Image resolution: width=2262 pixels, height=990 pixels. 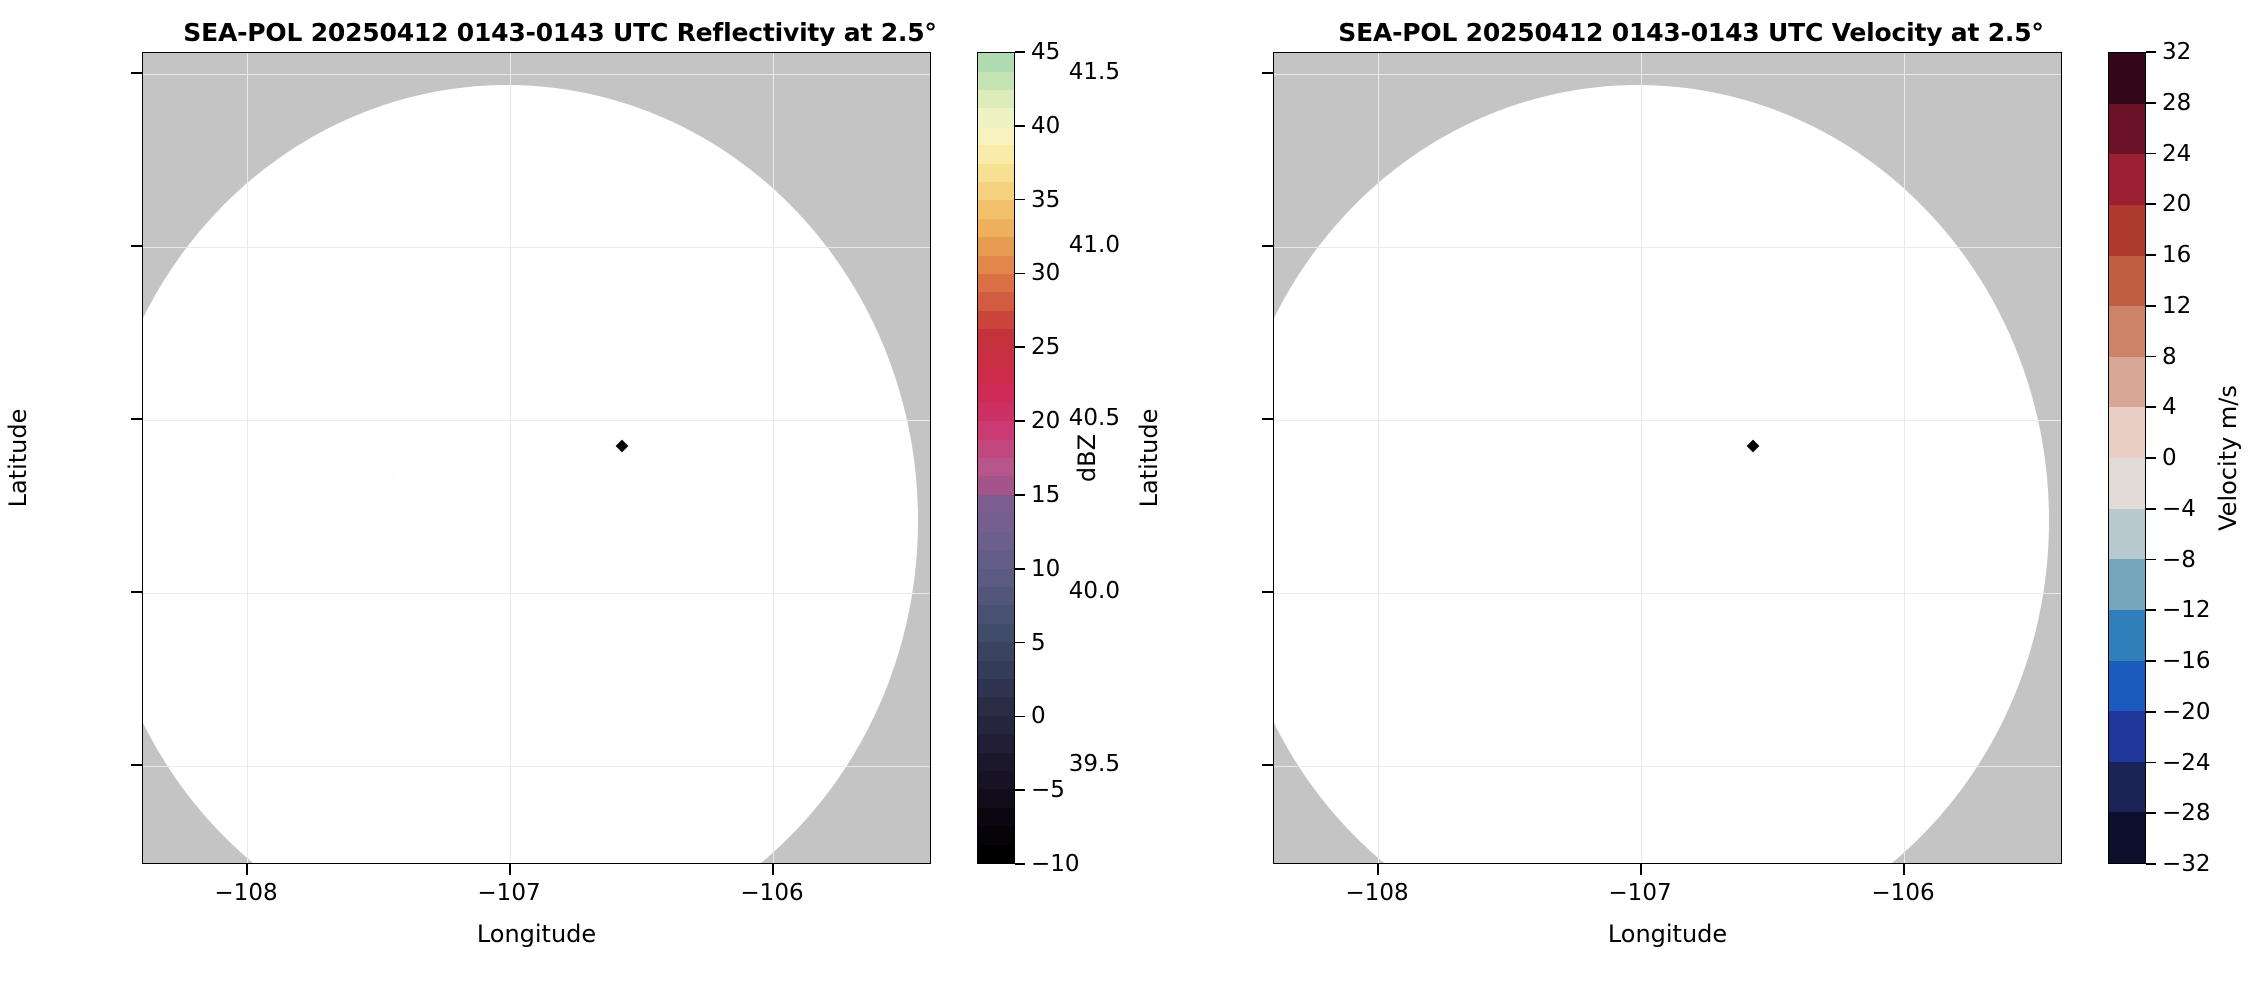 I want to click on xtick--108, so click(x=1378, y=869).